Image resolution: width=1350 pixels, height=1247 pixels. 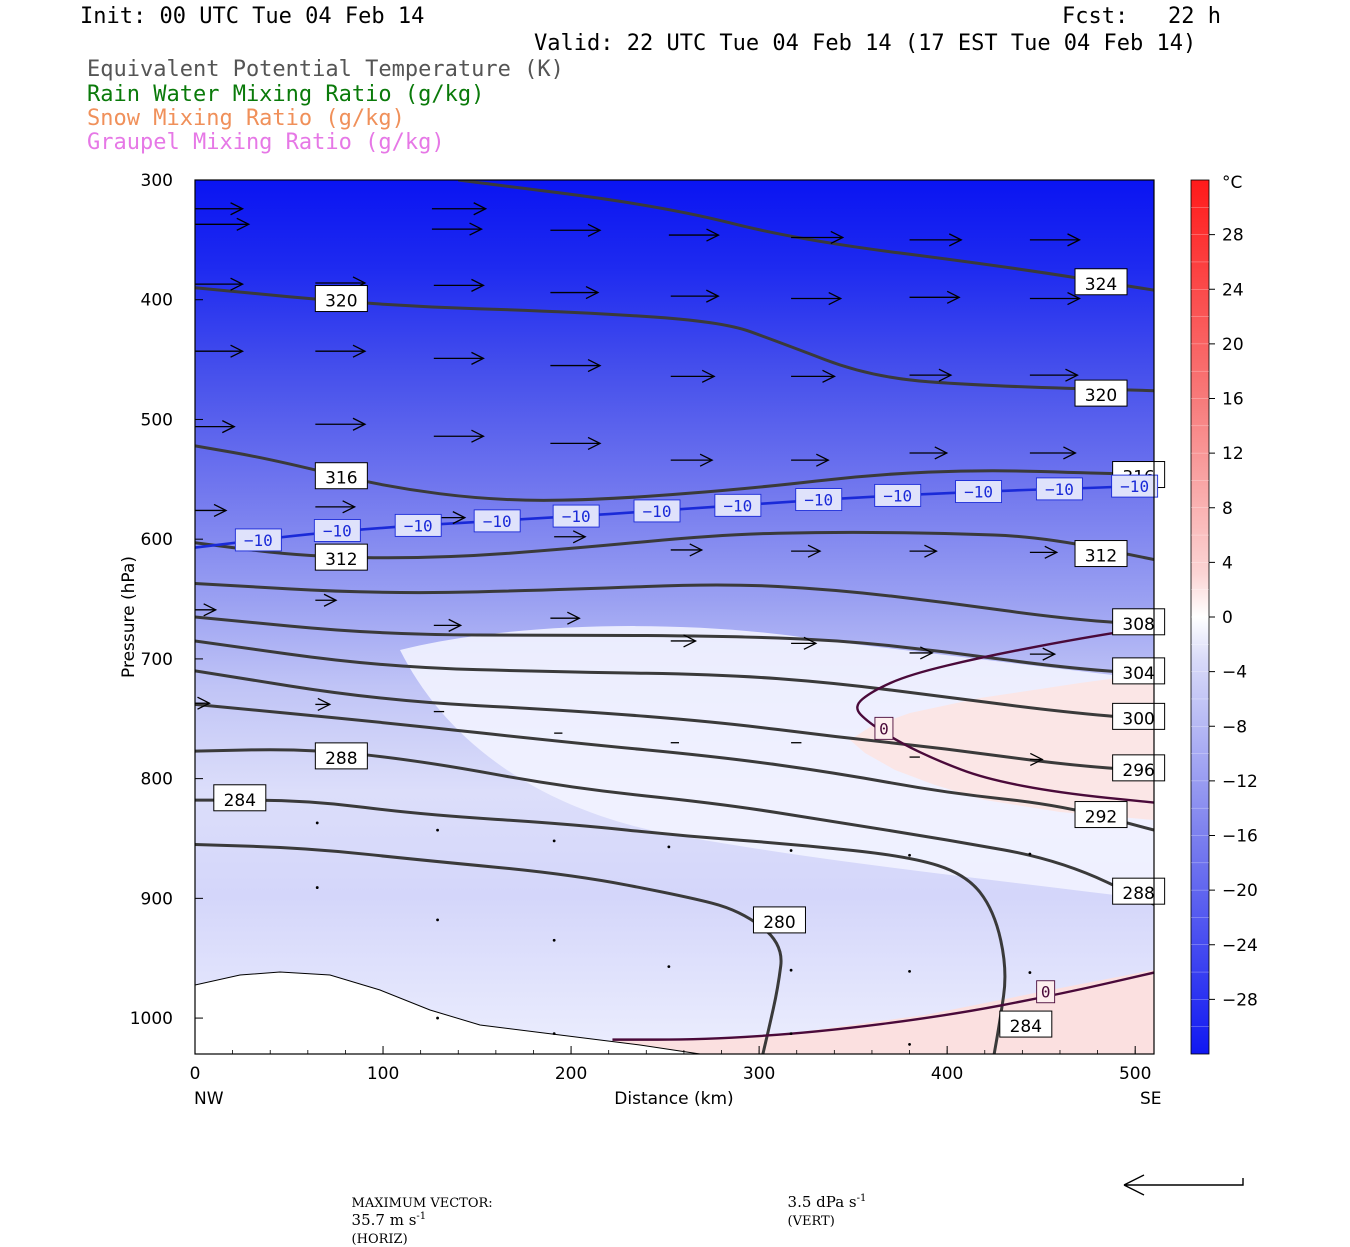 I want to click on legend-theta-e: Equivalent Potential Temperature (K), so click(x=325, y=69).